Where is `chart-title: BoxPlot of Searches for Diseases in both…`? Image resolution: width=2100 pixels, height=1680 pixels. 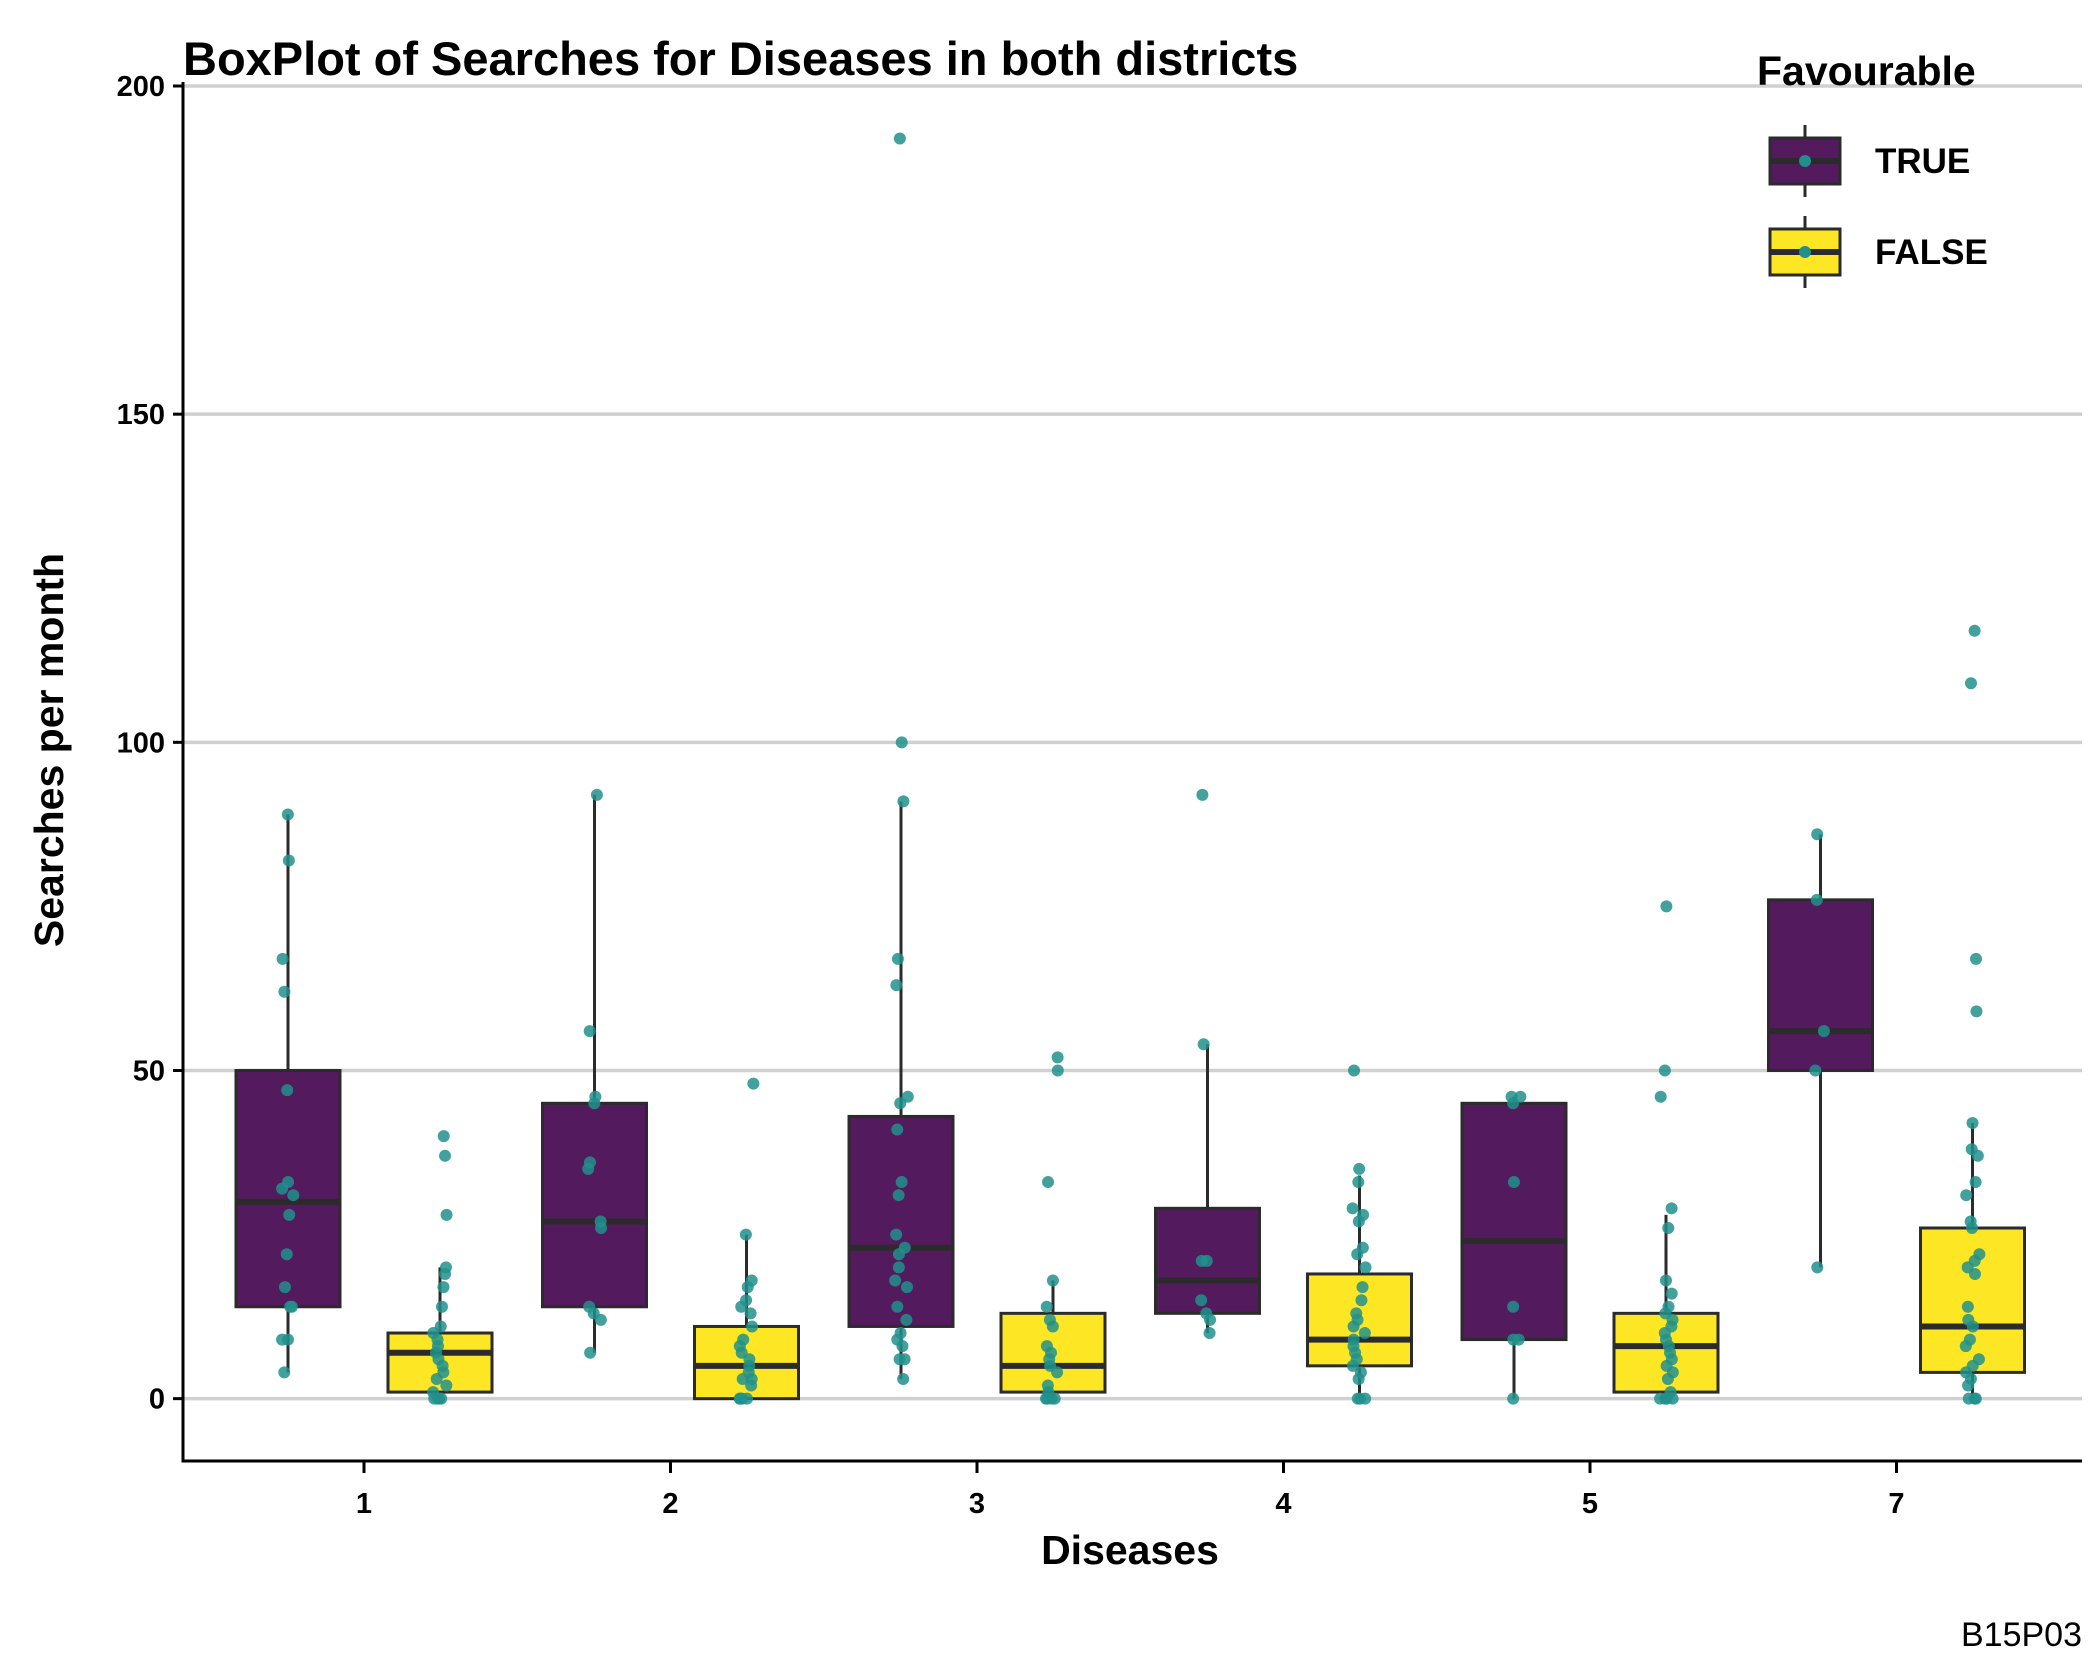
chart-title: BoxPlot of Searches for Diseases in both… is located at coordinates (740, 58).